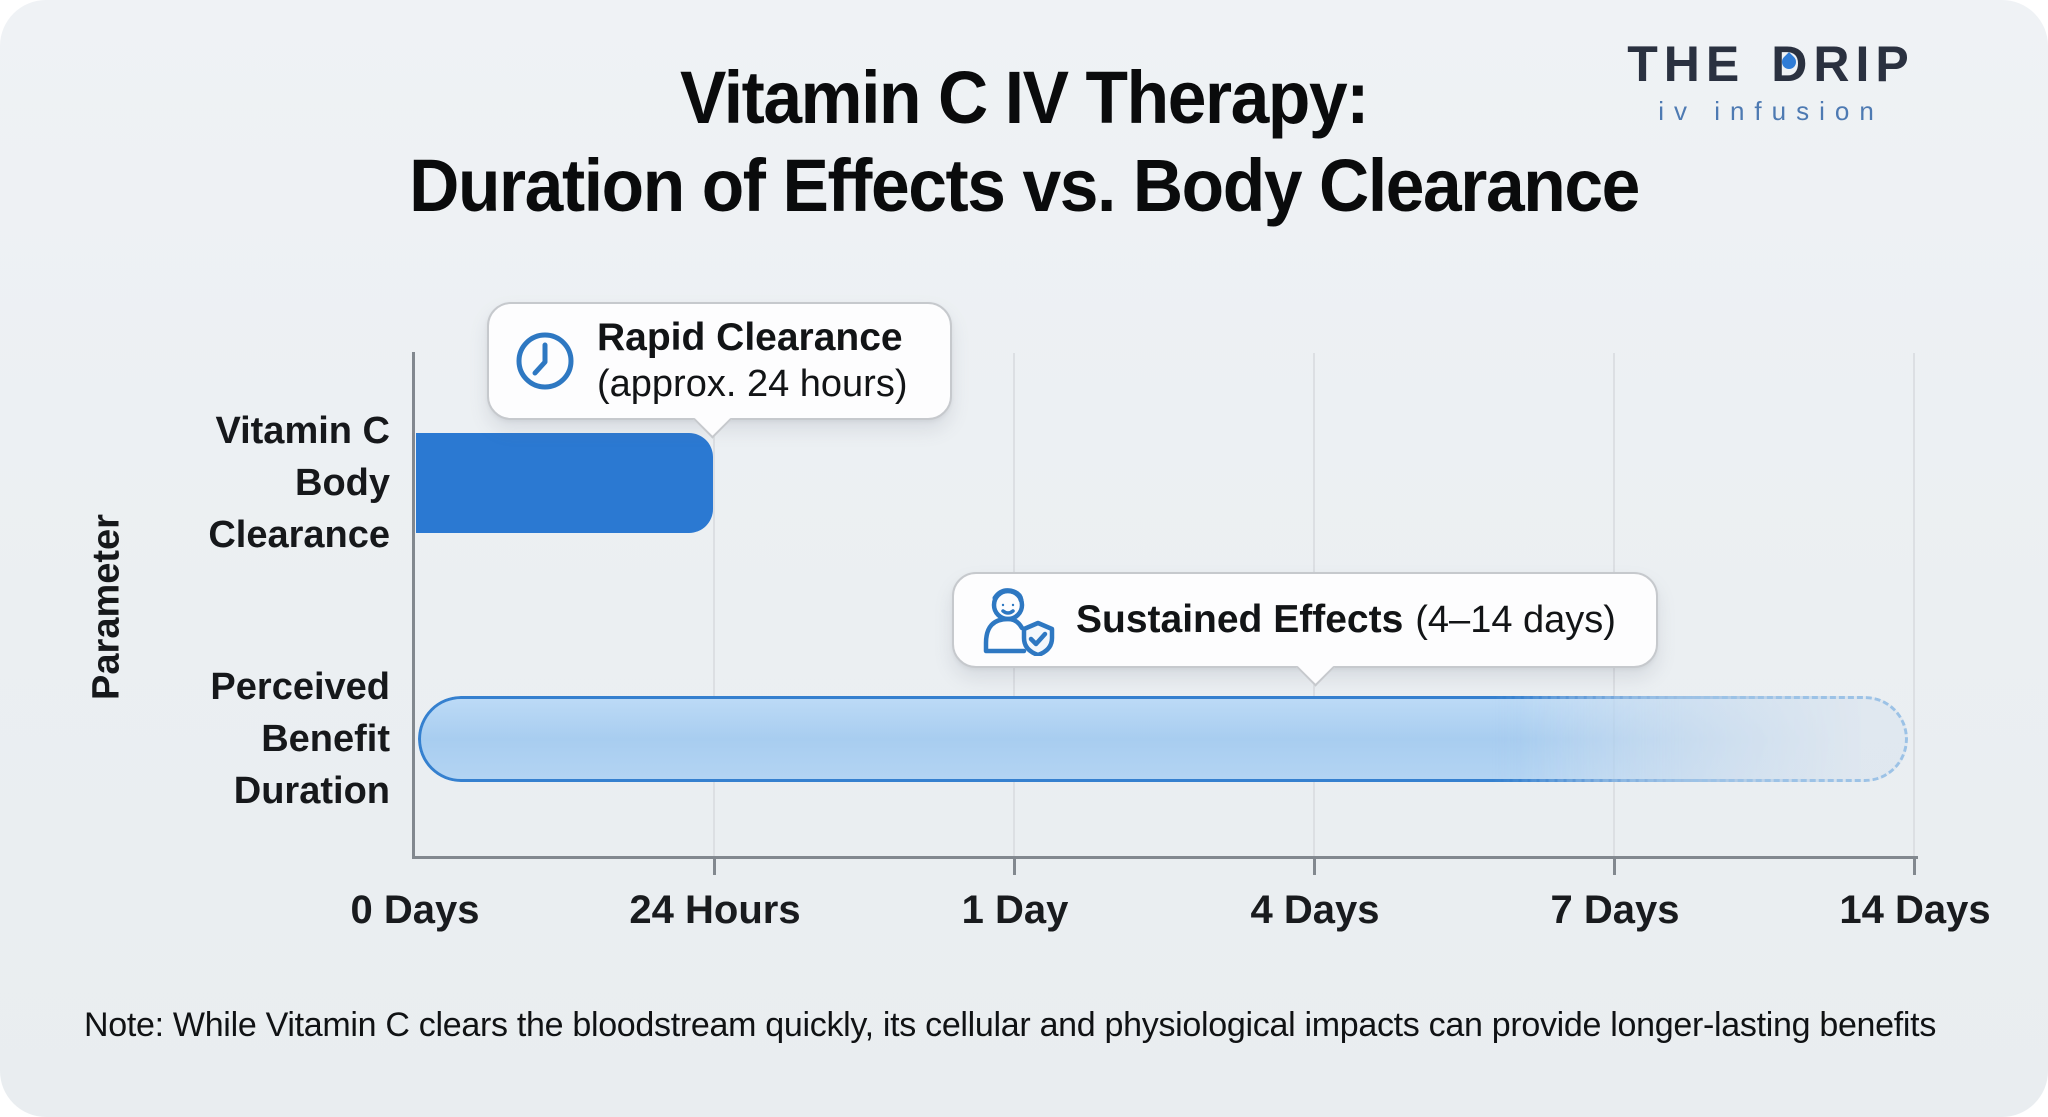 The image size is (2048, 1117). Describe the element at coordinates (1024, 185) in the screenshot. I see `chart-title-line2: Duration of Effects vs. Body Clearance` at that location.